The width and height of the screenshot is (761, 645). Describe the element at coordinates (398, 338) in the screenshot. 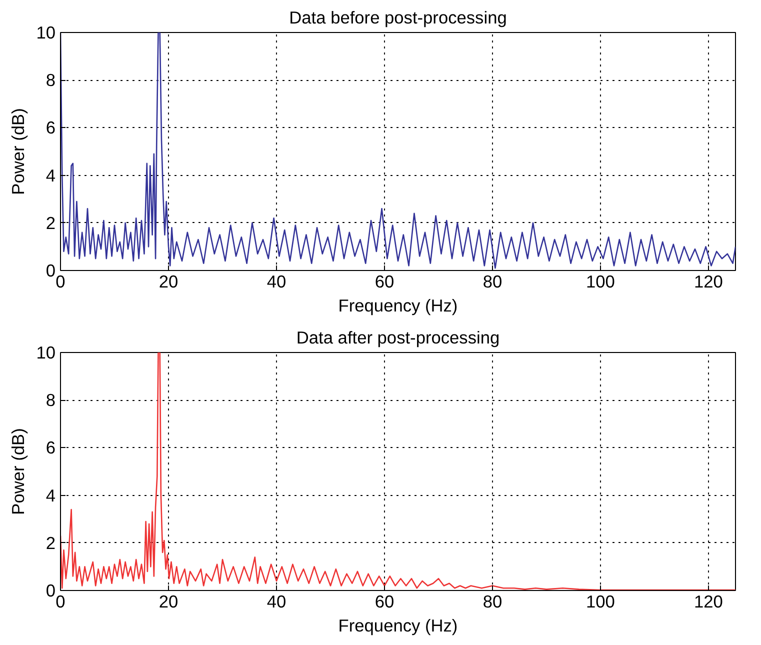

I see `chart-title: Data after post-processing` at that location.